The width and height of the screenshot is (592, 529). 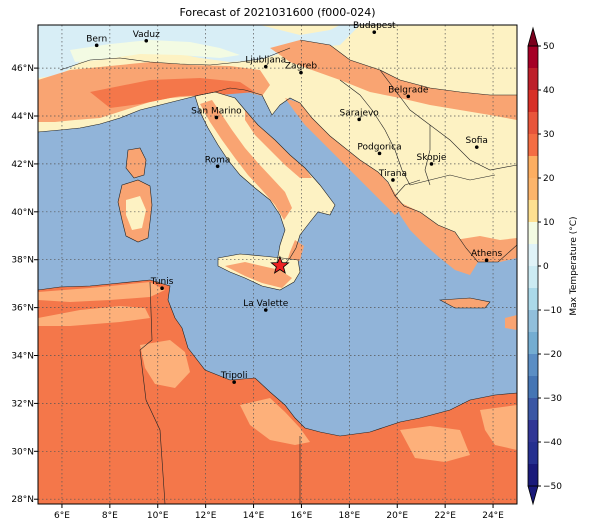 I want to click on colorbar-tick-label: 0, so click(x=546, y=267).